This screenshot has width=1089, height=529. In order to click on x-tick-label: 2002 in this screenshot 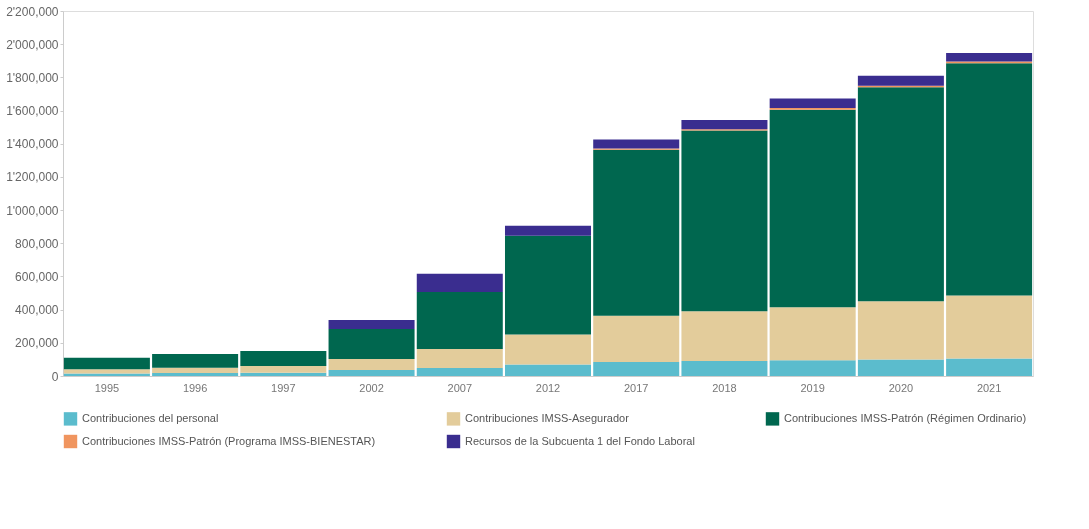, I will do `click(371, 387)`.